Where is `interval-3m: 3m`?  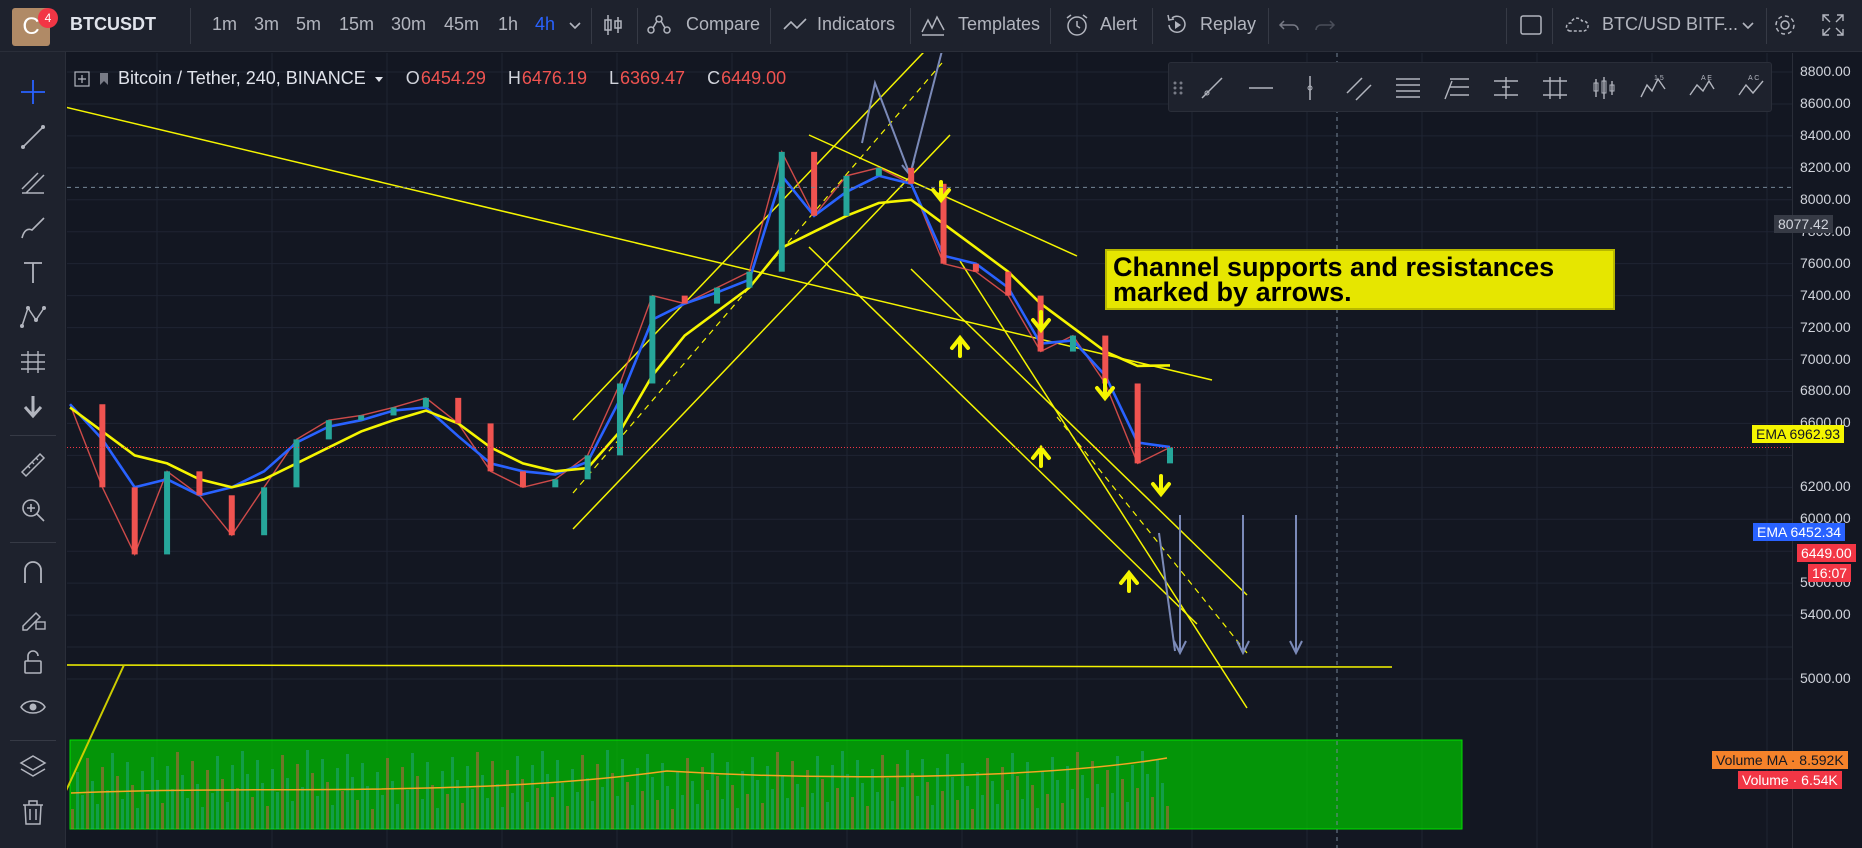
interval-3m: 3m is located at coordinates (267, 24).